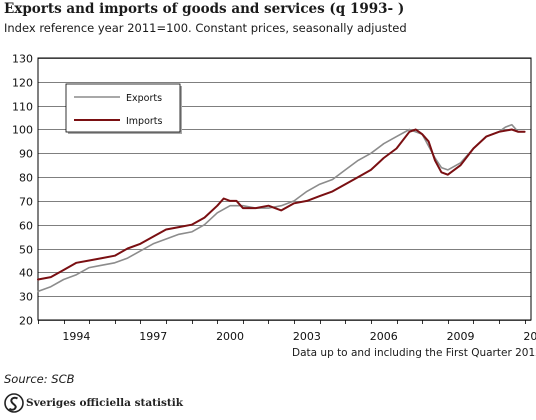 This screenshot has width=536, height=420. Describe the element at coordinates (76, 336) in the screenshot. I see `x-tick-label: 1994` at that location.